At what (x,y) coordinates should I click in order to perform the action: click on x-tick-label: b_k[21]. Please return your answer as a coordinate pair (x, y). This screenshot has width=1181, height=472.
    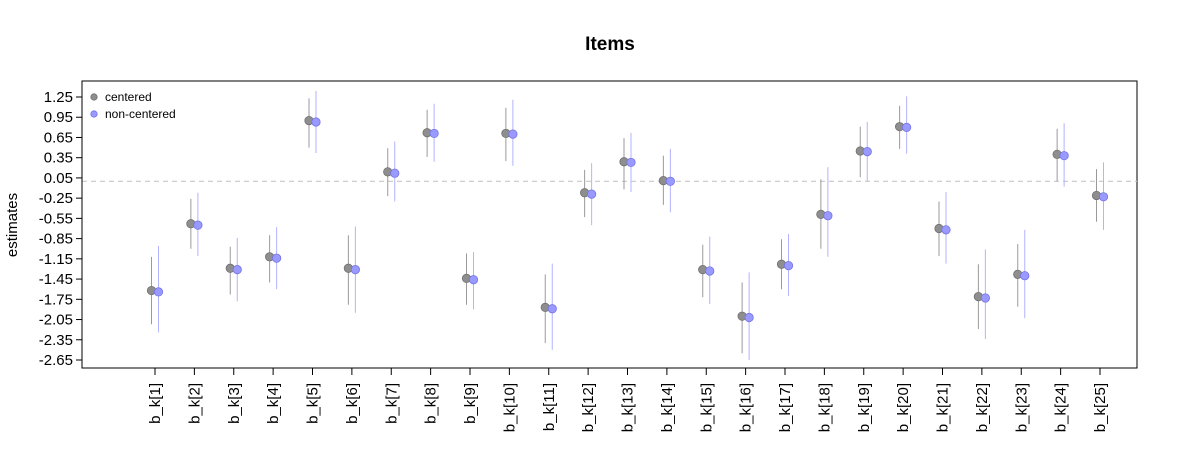
    Looking at the image, I should click on (943, 407).